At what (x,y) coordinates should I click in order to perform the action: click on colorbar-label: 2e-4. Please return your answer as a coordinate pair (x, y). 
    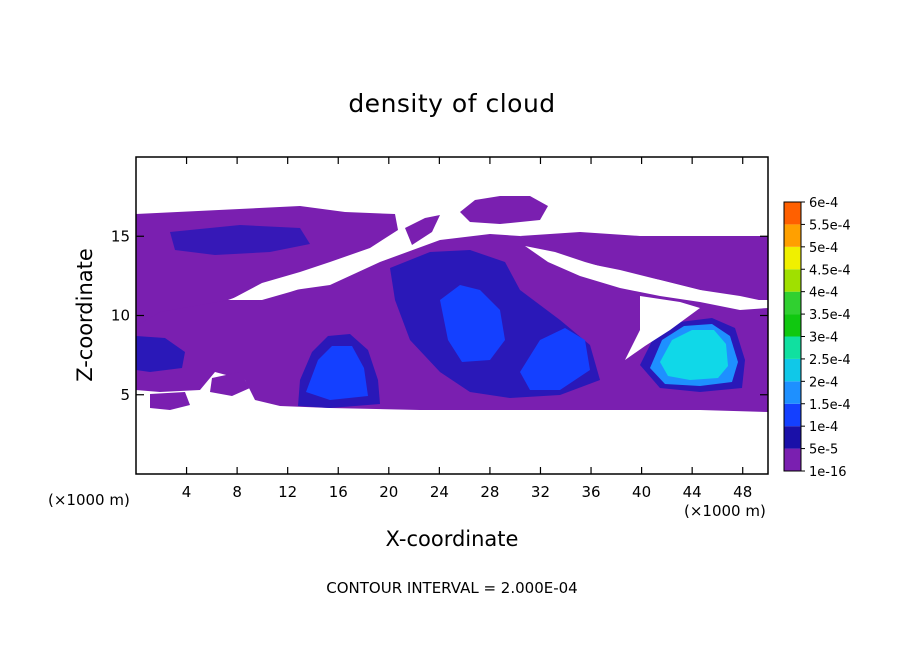
    Looking at the image, I should click on (823, 382).